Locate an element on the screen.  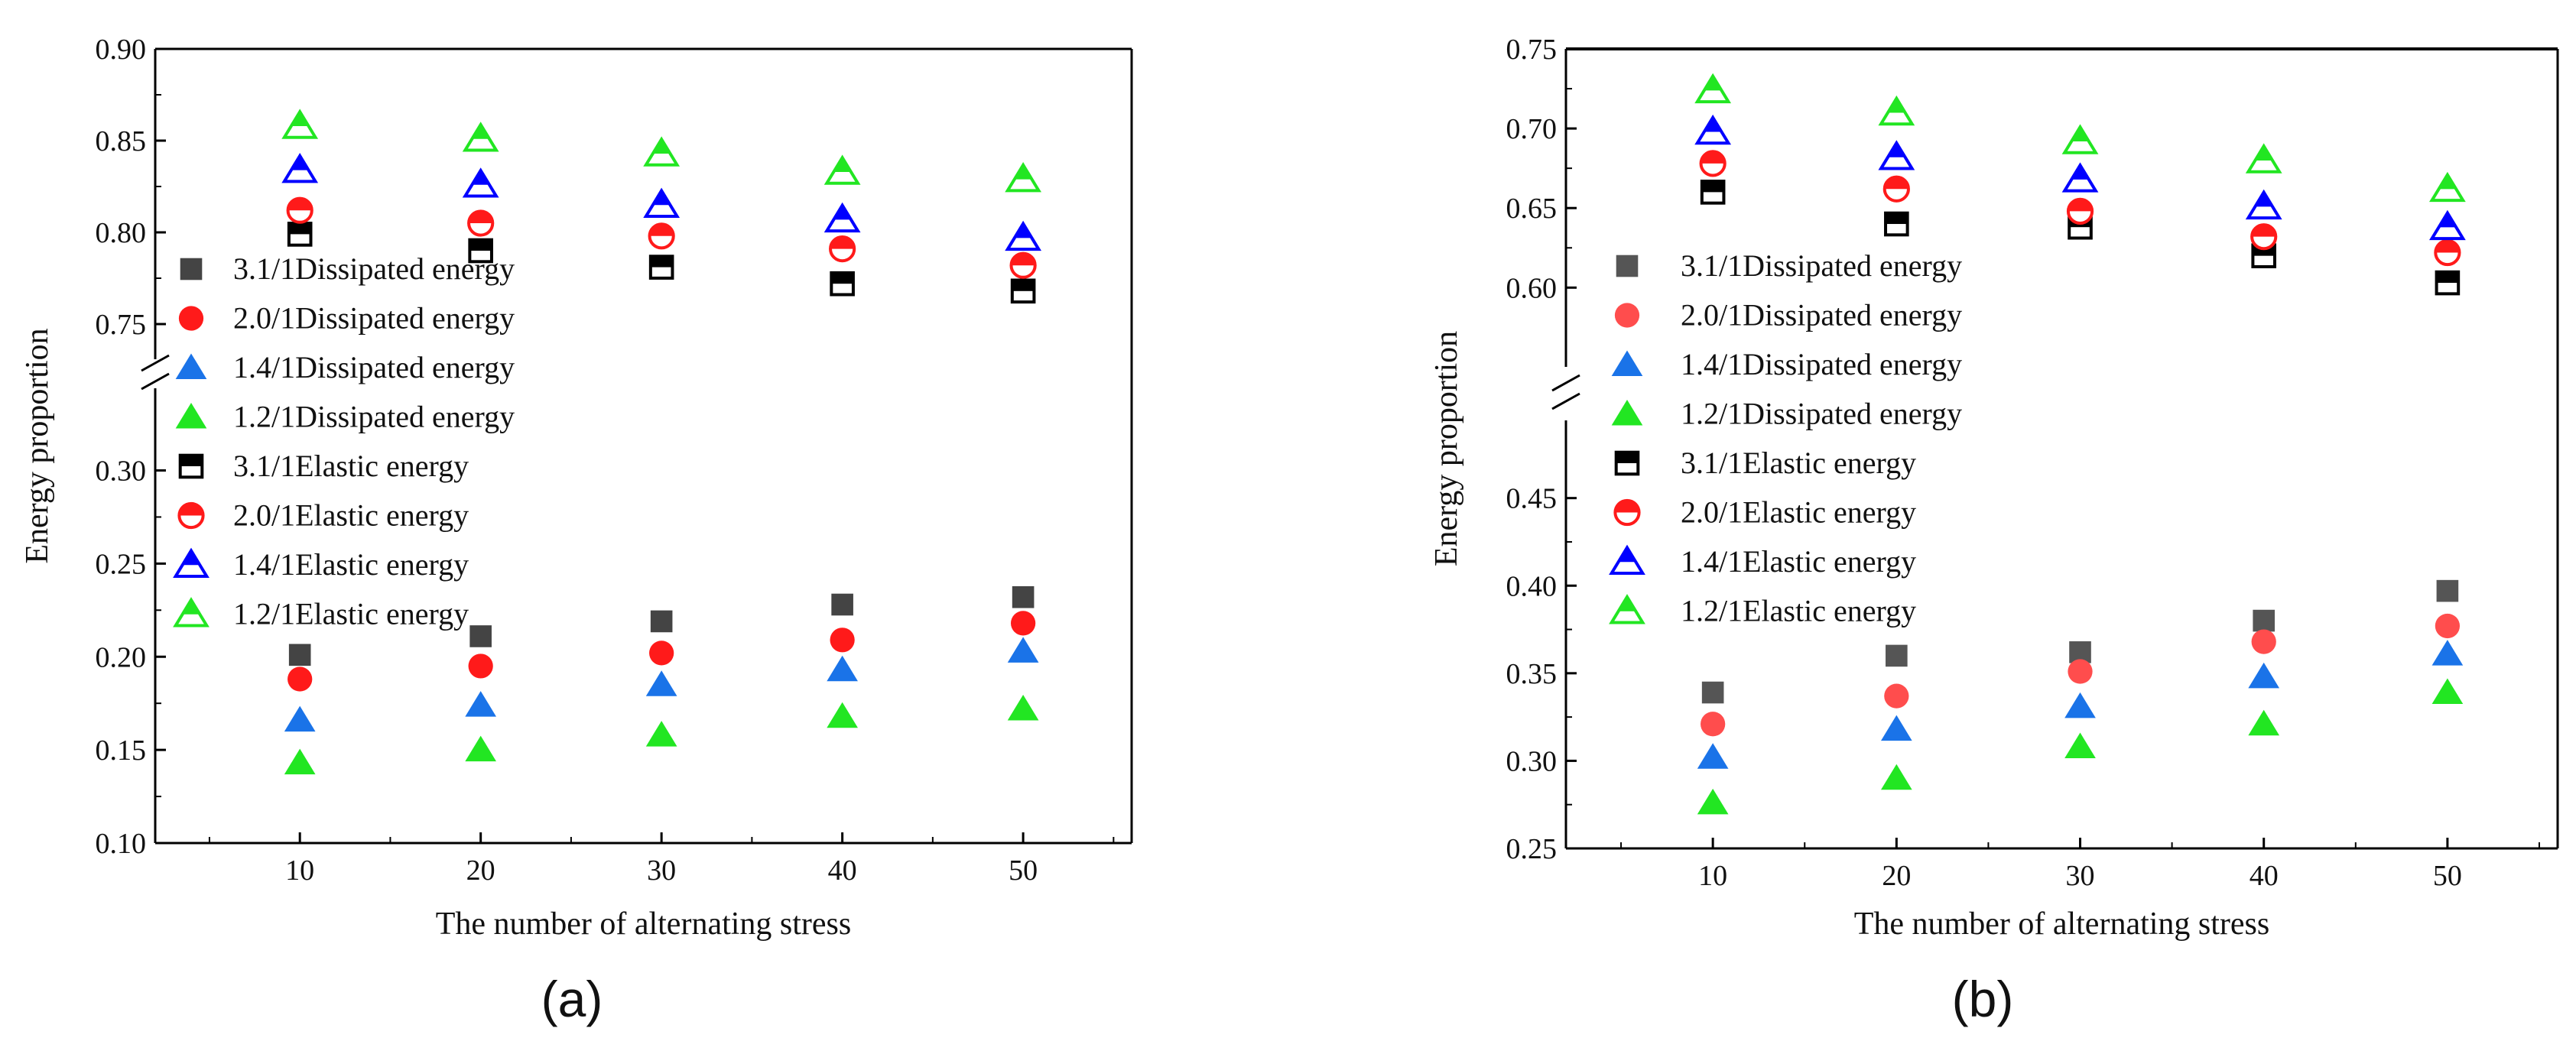
y-tick-label: 0.85 is located at coordinates (122, 141).